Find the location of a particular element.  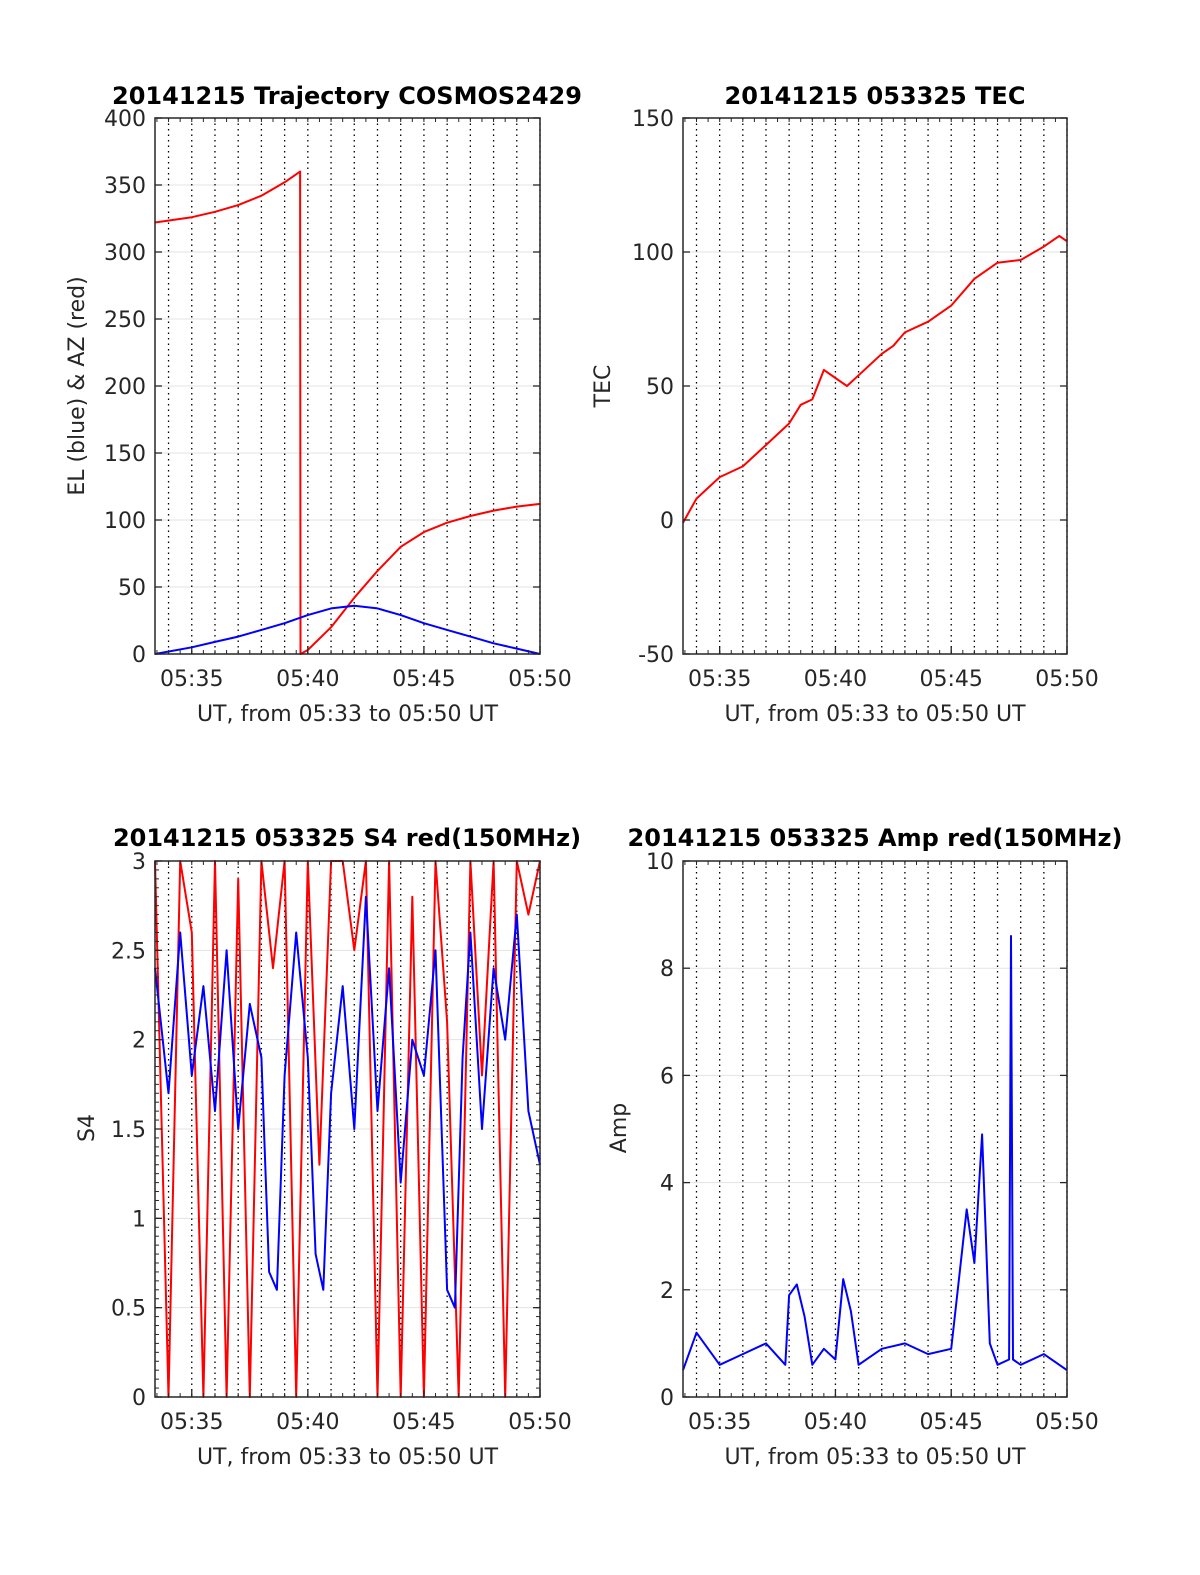

chart-title: 20141215 053325 TEC is located at coordinates (875, 96).